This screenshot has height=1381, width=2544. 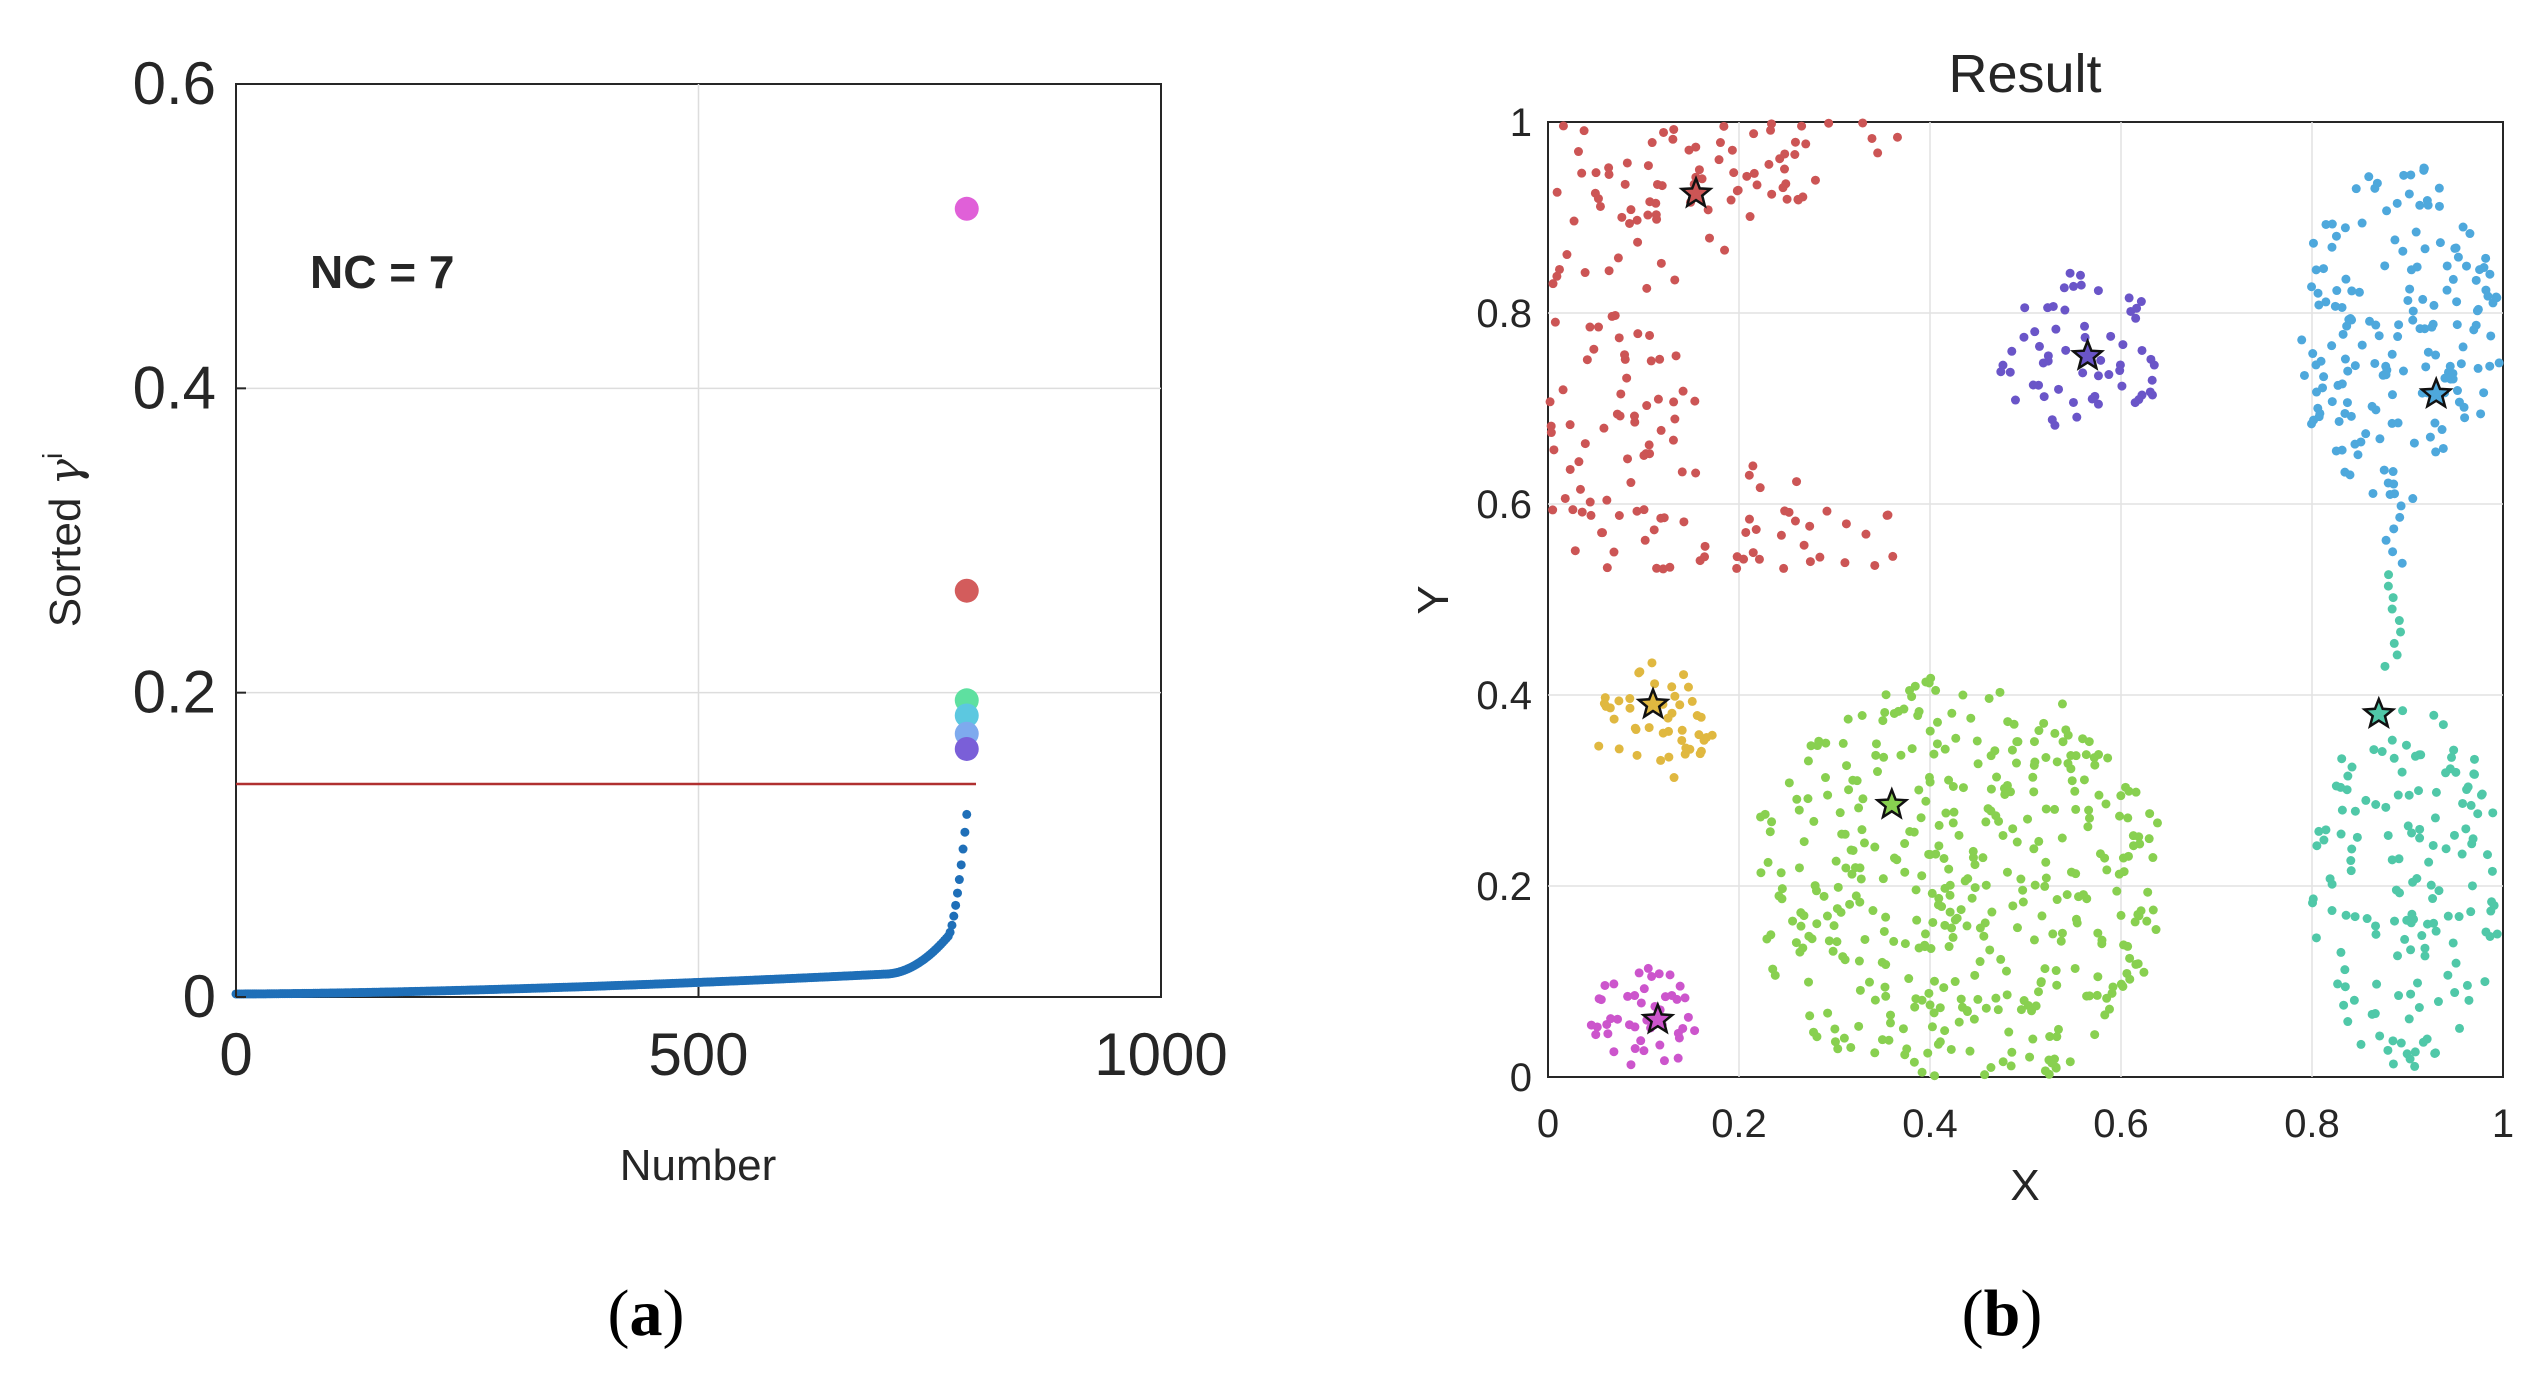 What do you see at coordinates (2503, 1124) in the screenshot?
I see `x-tick-label: 1` at bounding box center [2503, 1124].